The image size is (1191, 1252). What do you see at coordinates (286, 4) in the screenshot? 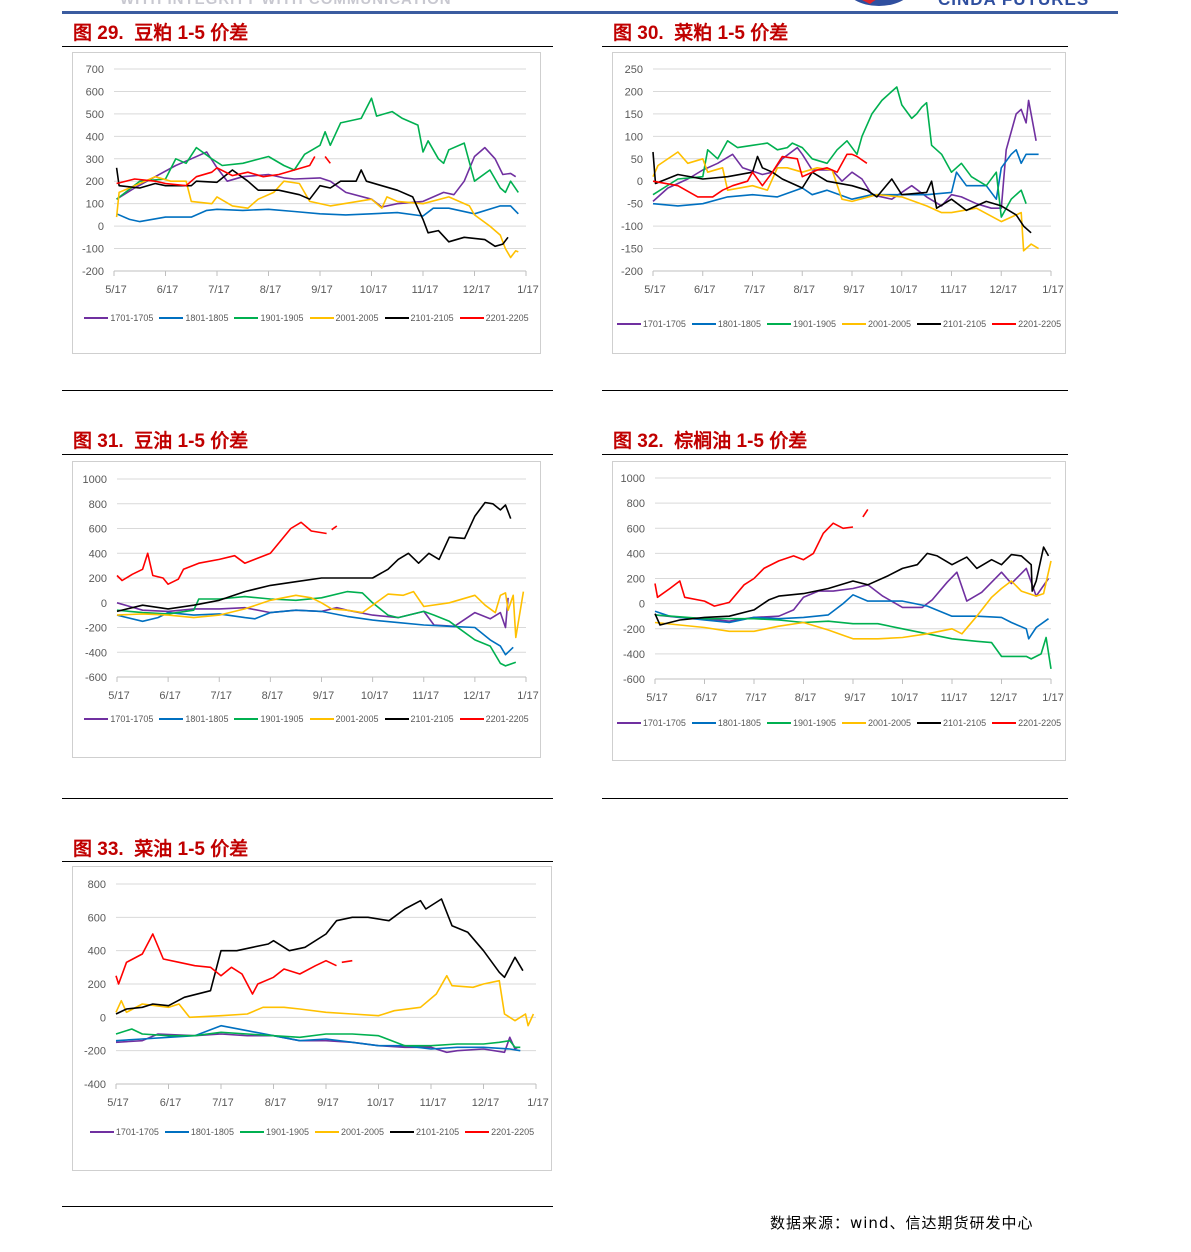
I see `header-motto: WITH INTEGRITY WITH COMMUNICATION` at bounding box center [286, 4].